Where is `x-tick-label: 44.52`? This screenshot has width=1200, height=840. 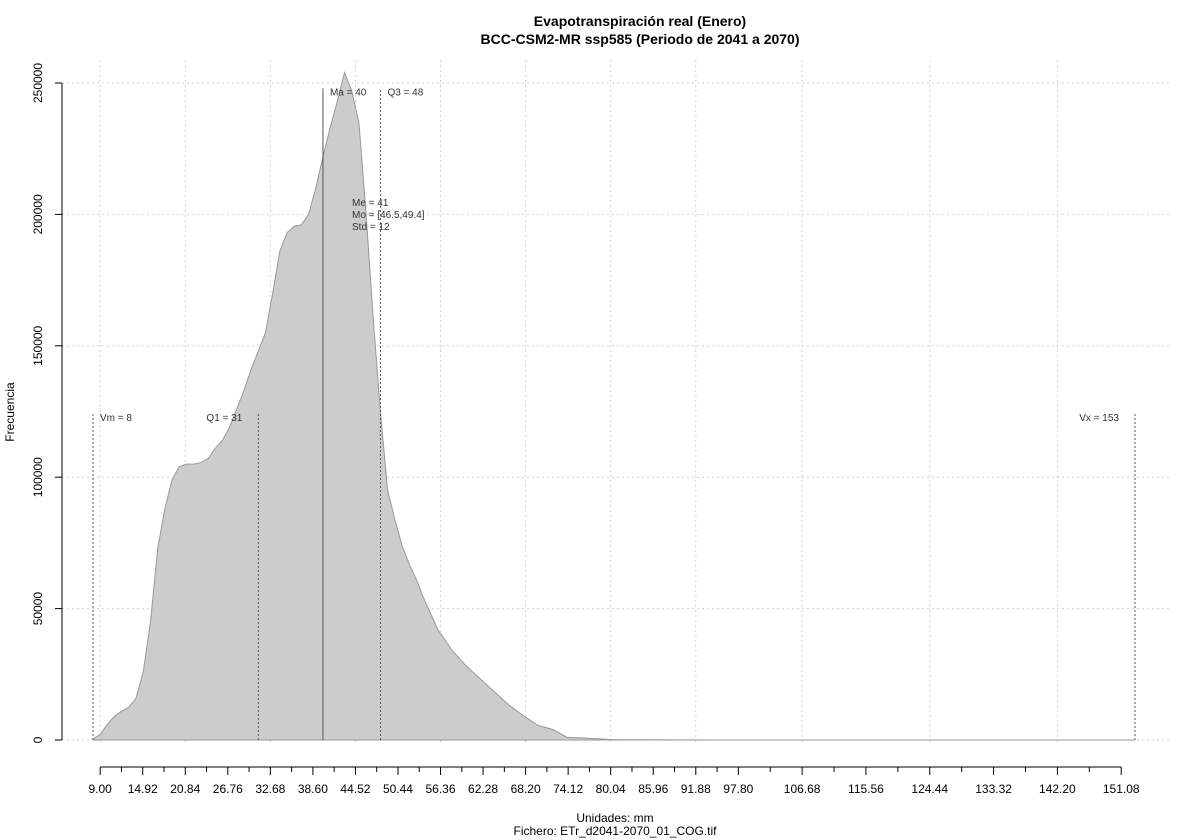
x-tick-label: 44.52 is located at coordinates (355, 789).